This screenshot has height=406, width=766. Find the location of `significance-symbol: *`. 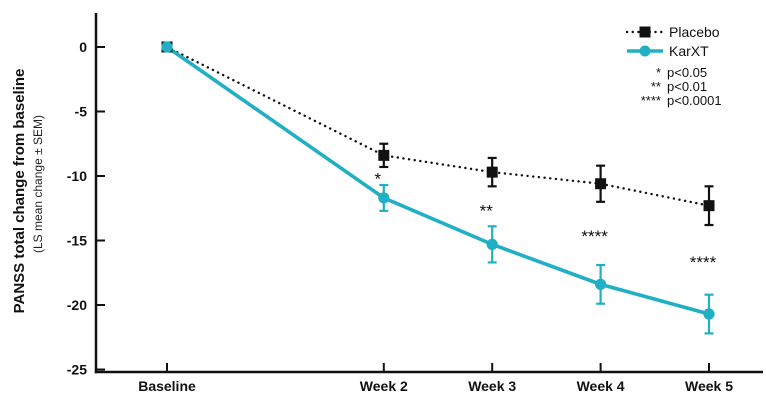

significance-symbol: * is located at coordinates (658, 72).